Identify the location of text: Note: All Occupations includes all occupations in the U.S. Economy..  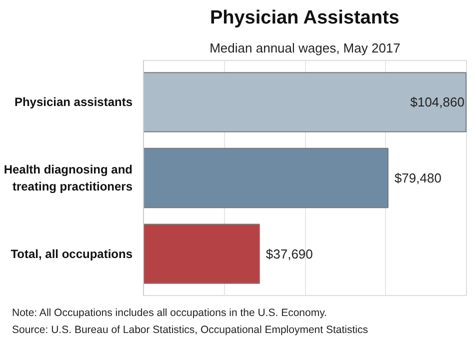
(170, 313).